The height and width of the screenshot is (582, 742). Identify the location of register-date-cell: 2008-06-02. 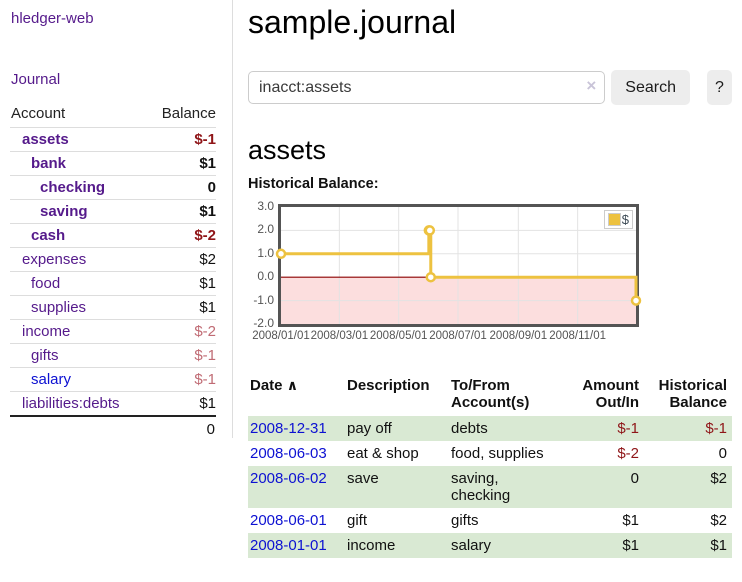
(297, 487).